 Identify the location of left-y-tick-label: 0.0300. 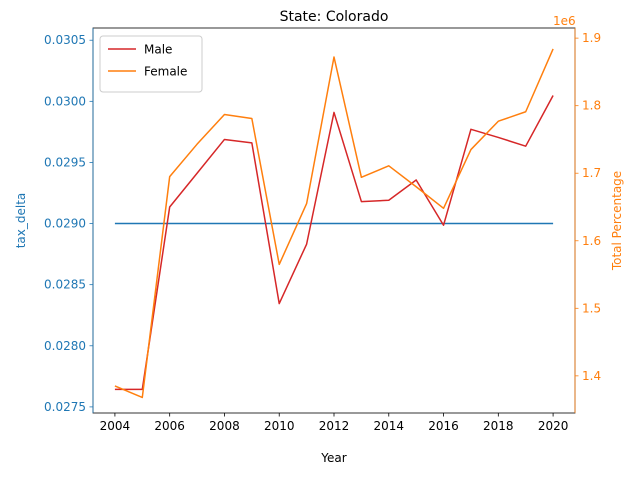
(65, 101).